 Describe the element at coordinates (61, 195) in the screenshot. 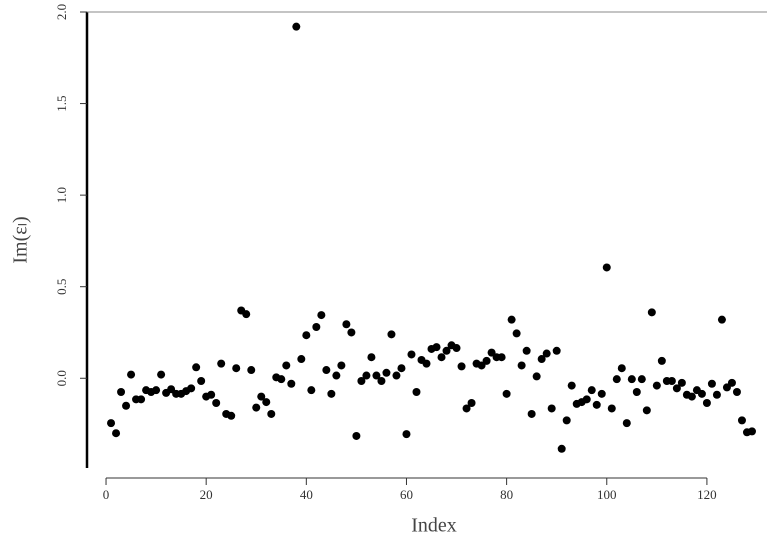

I see `y-tick-label: 1.0` at that location.